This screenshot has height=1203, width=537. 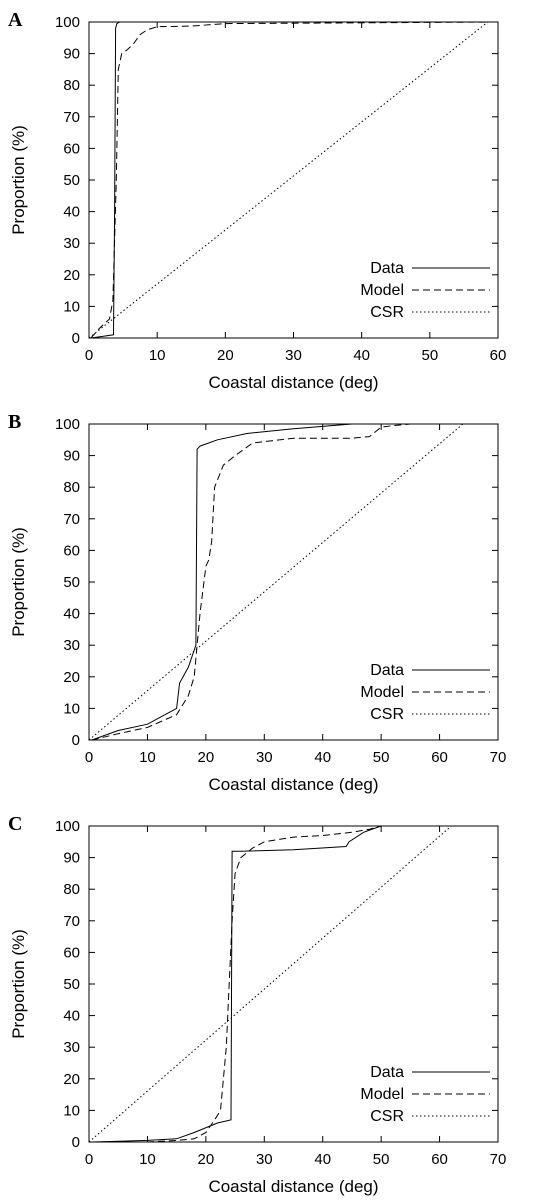 I want to click on panel-label-a: A, so click(x=15, y=20).